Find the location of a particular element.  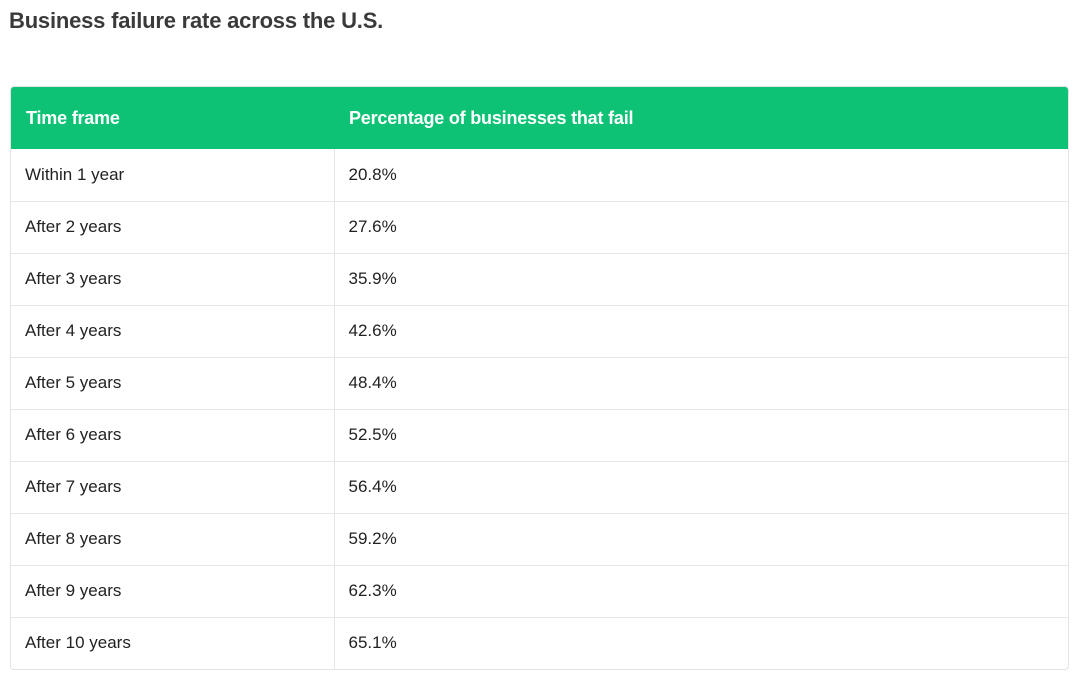

cell-time-frame: After 2 years is located at coordinates (172, 226).